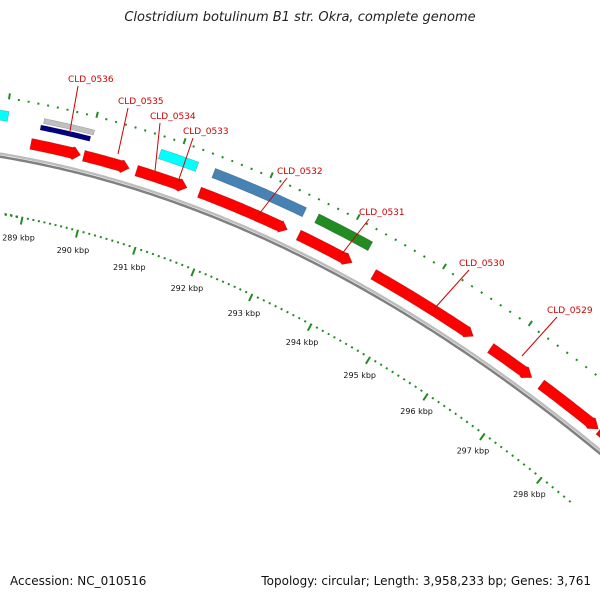  Describe the element at coordinates (244, 313) in the screenshot. I see `scale-label: 293 kbp` at that location.